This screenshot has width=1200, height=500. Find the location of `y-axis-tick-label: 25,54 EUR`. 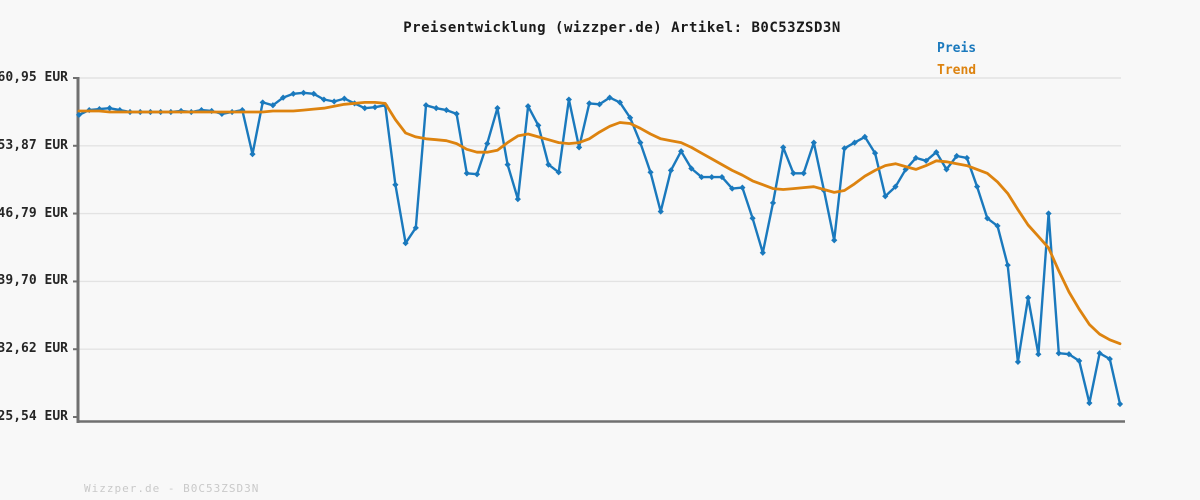

y-axis-tick-label: 25,54 EUR is located at coordinates (34, 416).